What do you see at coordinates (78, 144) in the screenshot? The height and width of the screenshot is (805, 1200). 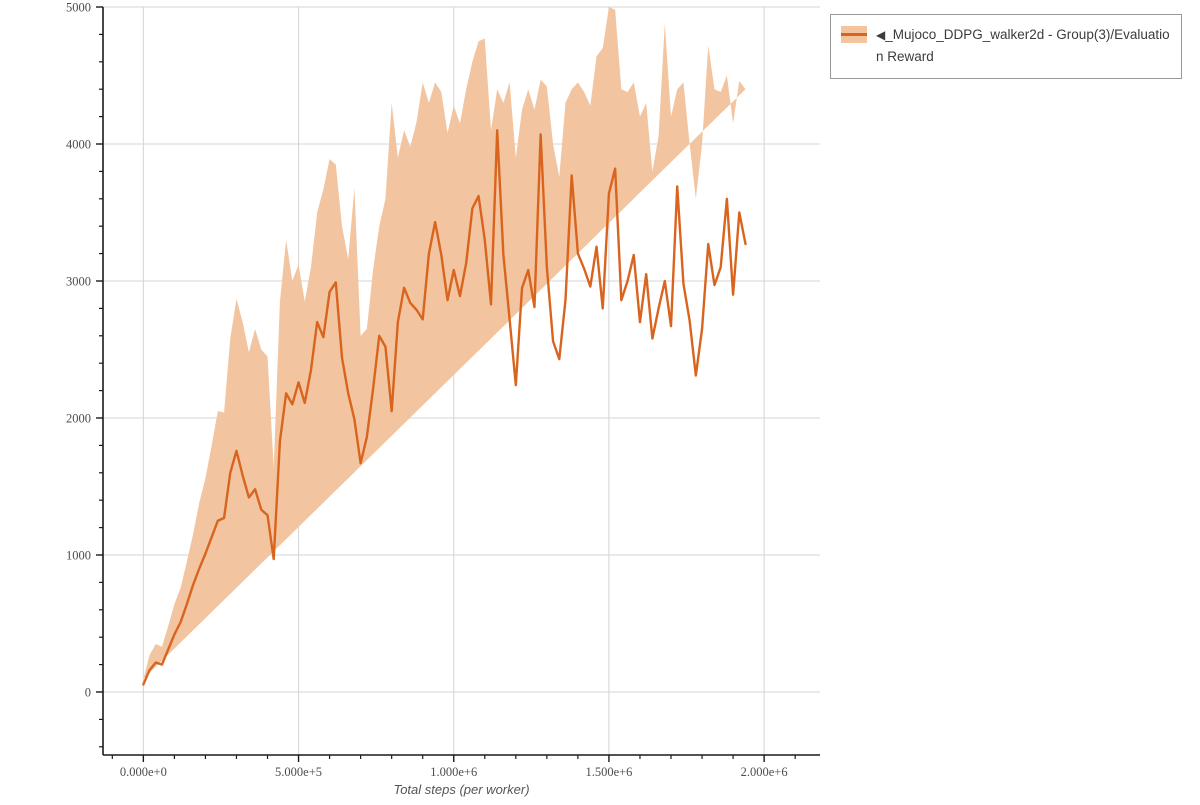 I see `y-axis-tick-label: 4000` at bounding box center [78, 144].